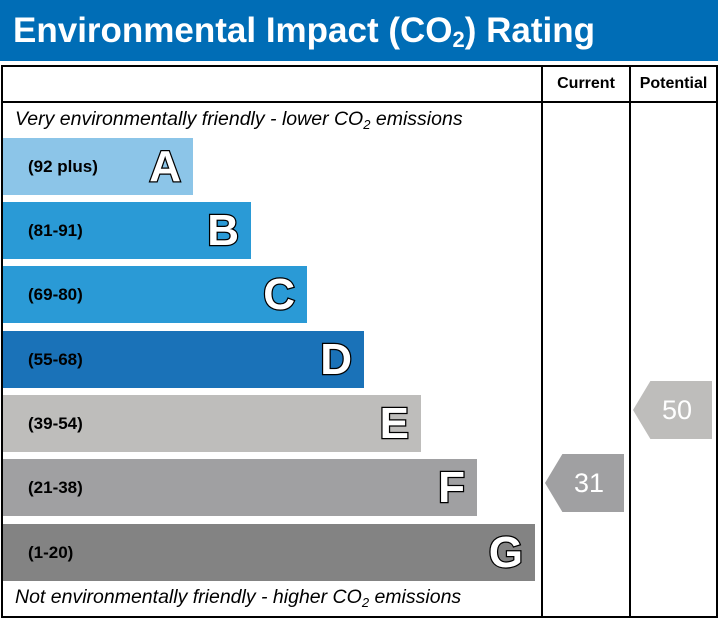 The image size is (718, 619). What do you see at coordinates (506, 553) in the screenshot?
I see `band-letter: G` at bounding box center [506, 553].